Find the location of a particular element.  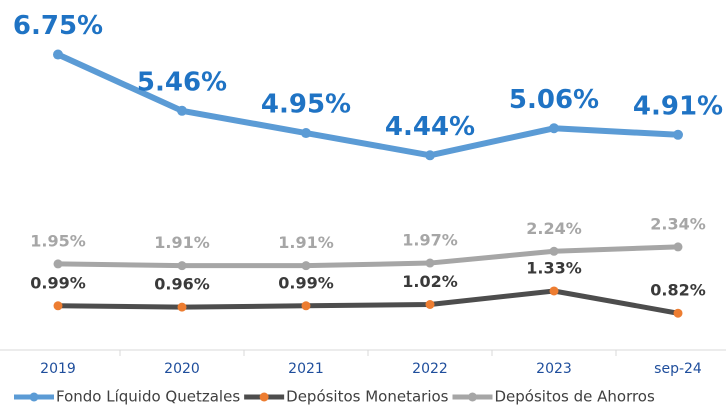

data-label: 2.24% is located at coordinates (554, 228).